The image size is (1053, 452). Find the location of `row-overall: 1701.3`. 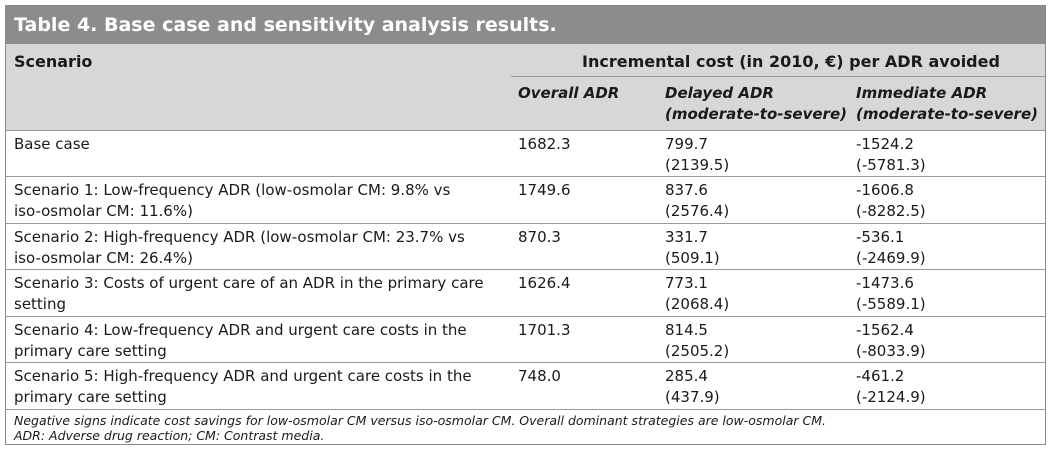

row-overall: 1701.3 is located at coordinates (544, 330).